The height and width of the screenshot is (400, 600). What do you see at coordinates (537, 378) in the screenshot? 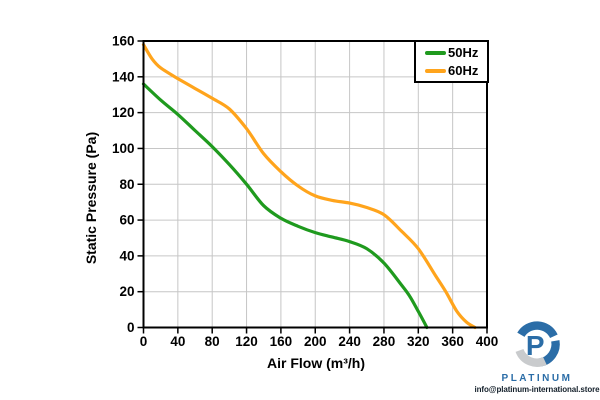
I see `brand-text: PLATINUM` at bounding box center [537, 378].